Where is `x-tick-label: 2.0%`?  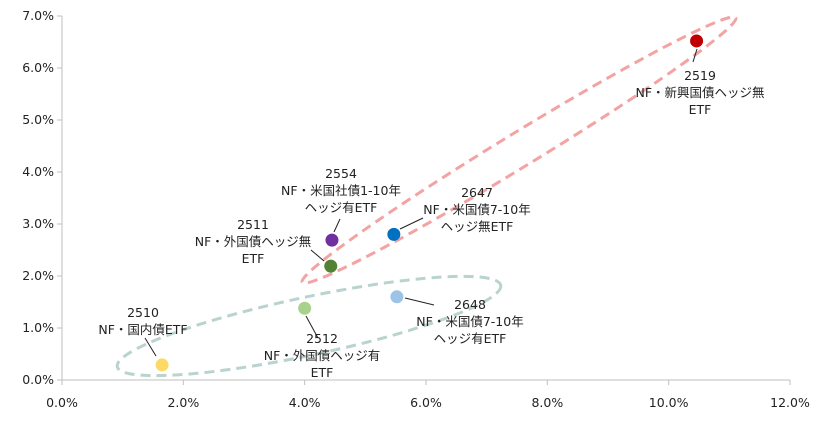 x-tick-label: 2.0% is located at coordinates (183, 402).